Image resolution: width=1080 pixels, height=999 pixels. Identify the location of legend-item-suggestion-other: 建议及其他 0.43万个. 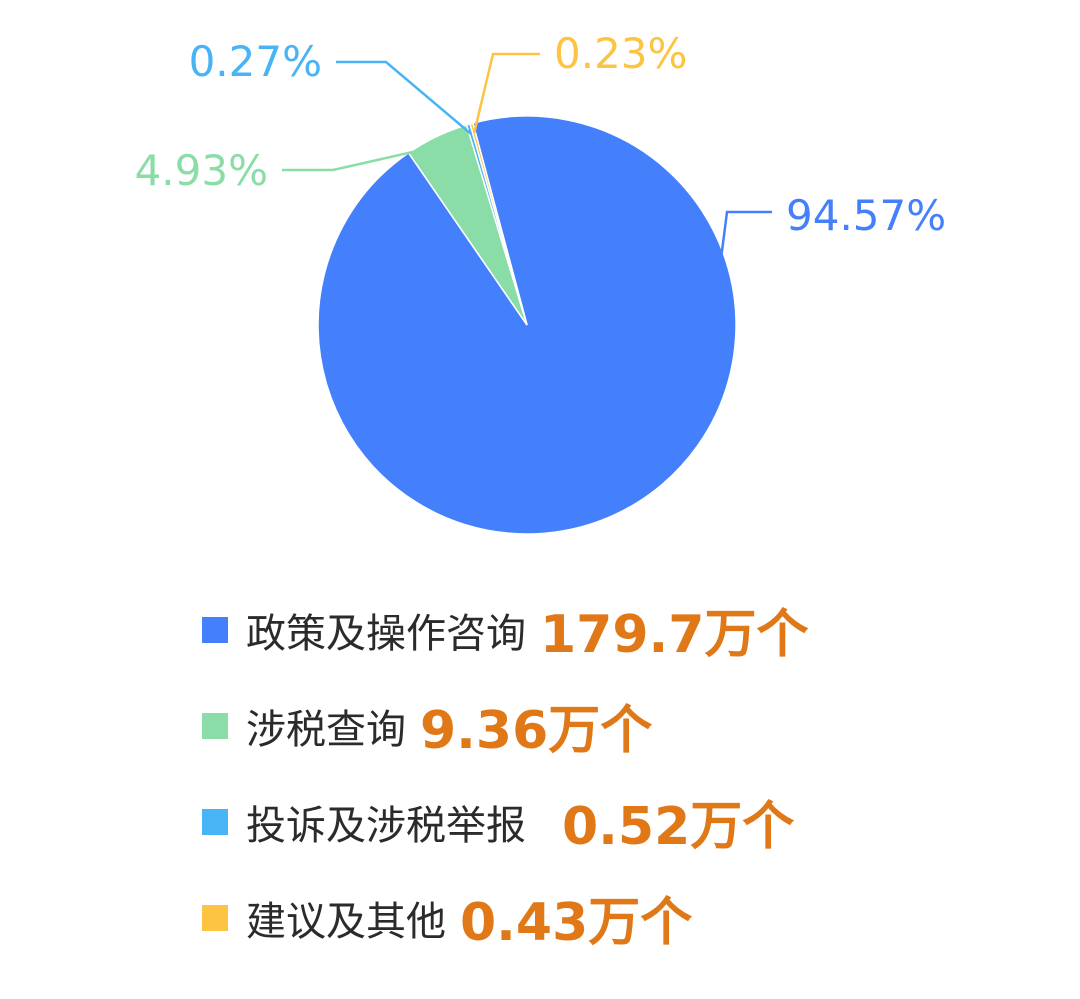
(447, 917).